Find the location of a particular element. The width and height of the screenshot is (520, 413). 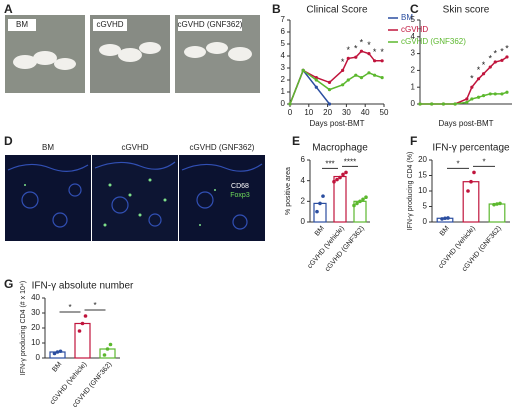

y-tick-label: 20 is located at coordinates (35, 327).